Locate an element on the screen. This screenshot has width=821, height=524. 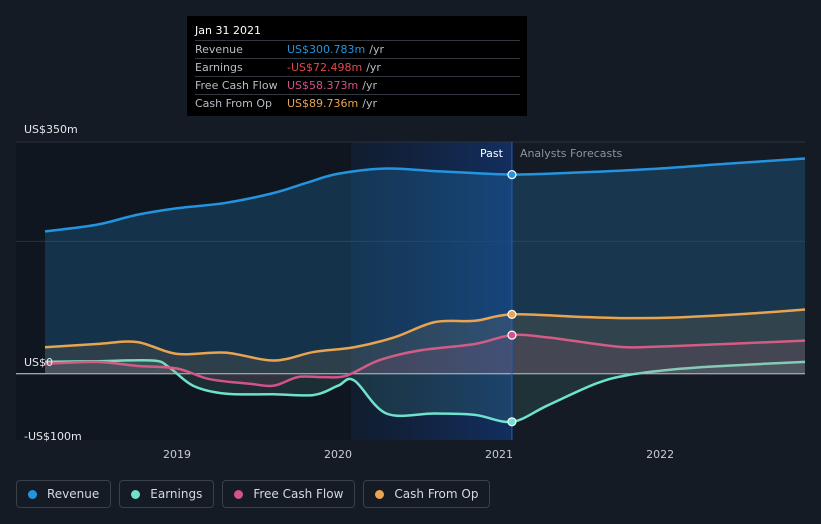
series-area-cash-from-op is located at coordinates (425, 341).